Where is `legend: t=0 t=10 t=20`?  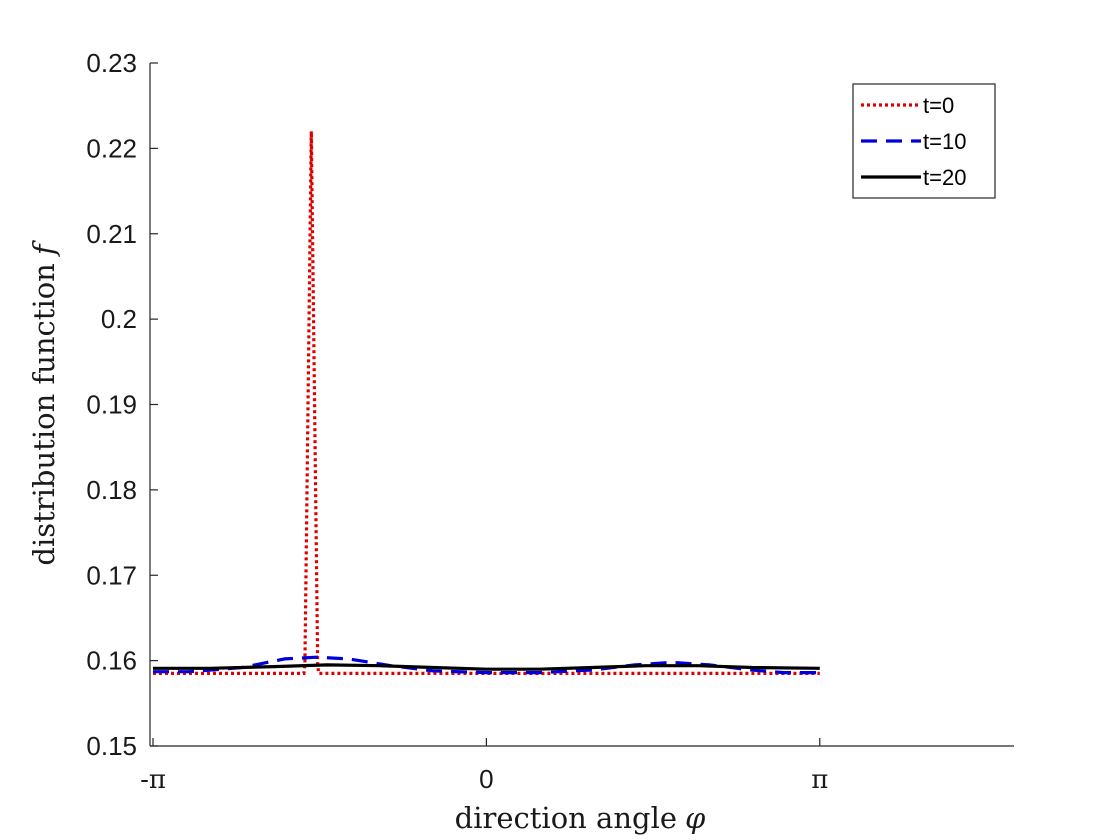
legend: t=0 t=10 t=20 is located at coordinates (924, 141).